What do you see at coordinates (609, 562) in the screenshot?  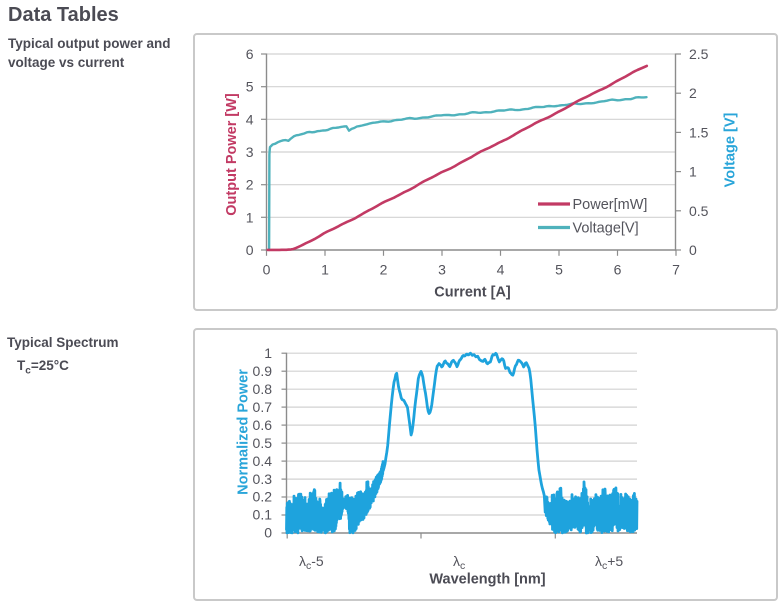 I see `svg-text: λc+5` at bounding box center [609, 562].